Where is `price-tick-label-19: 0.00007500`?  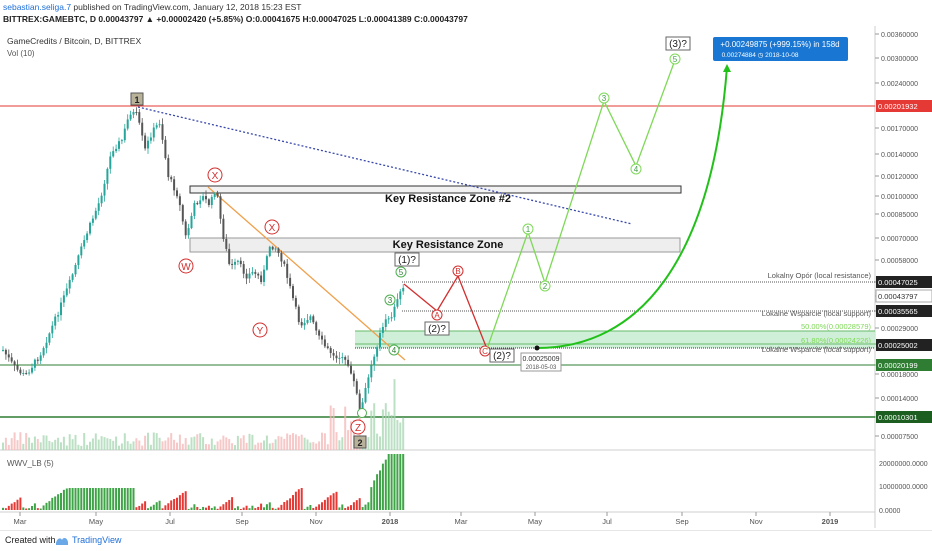 price-tick-label-19: 0.00007500 is located at coordinates (899, 437).